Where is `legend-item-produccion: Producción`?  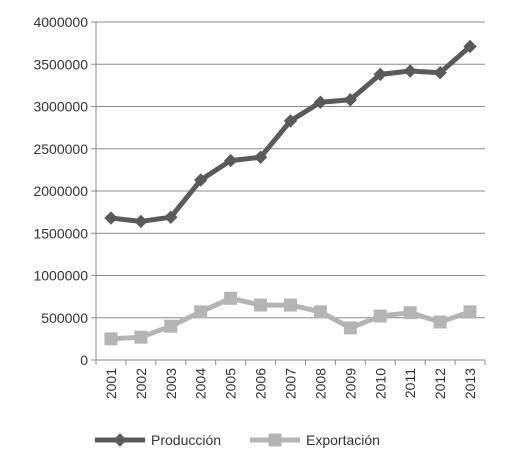 legend-item-produccion: Producción is located at coordinates (158, 440).